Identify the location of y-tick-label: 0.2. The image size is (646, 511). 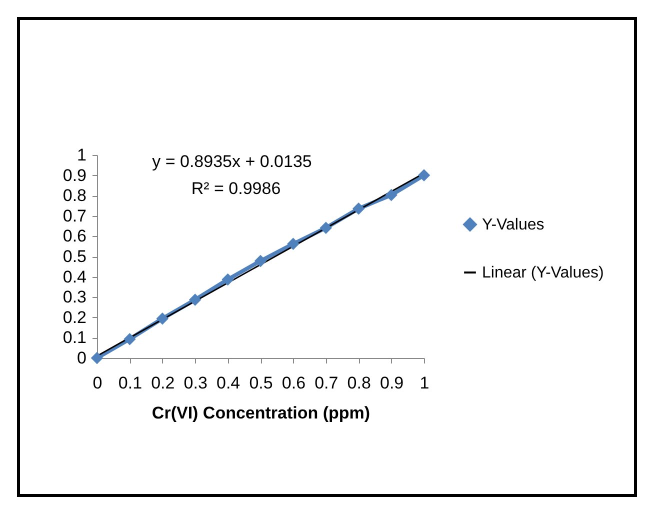
(74, 317).